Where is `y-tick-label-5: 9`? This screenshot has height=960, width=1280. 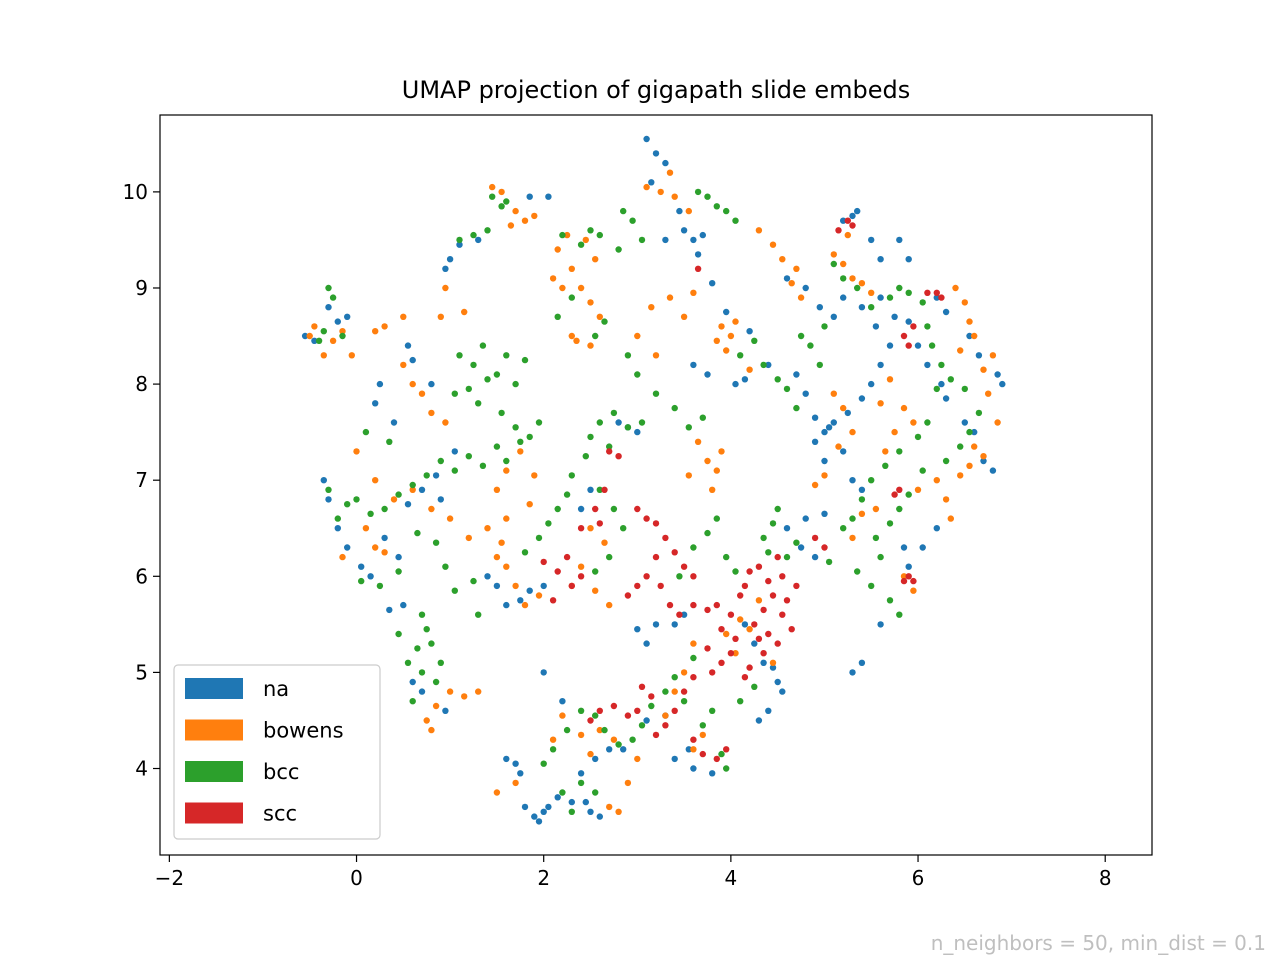
y-tick-label-5: 9 is located at coordinates (141, 288).